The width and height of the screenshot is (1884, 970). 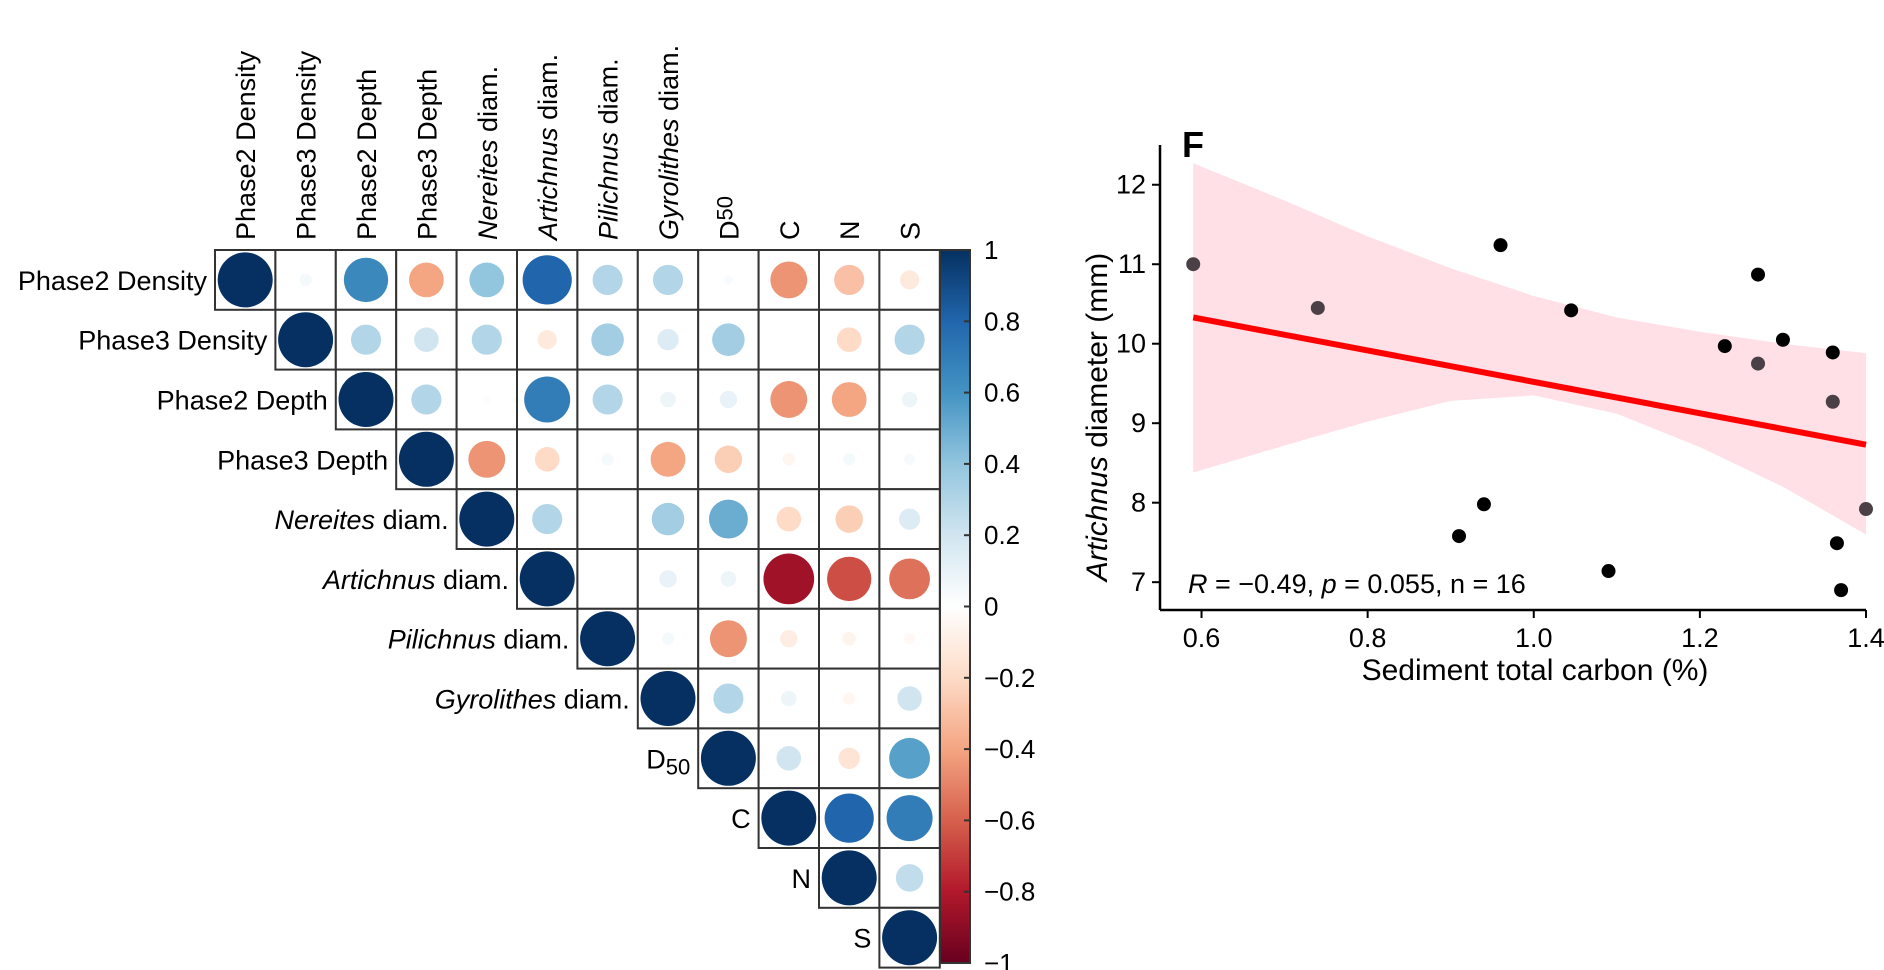 What do you see at coordinates (991, 250) in the screenshot?
I see `colorbar-tick-label: 1` at bounding box center [991, 250].